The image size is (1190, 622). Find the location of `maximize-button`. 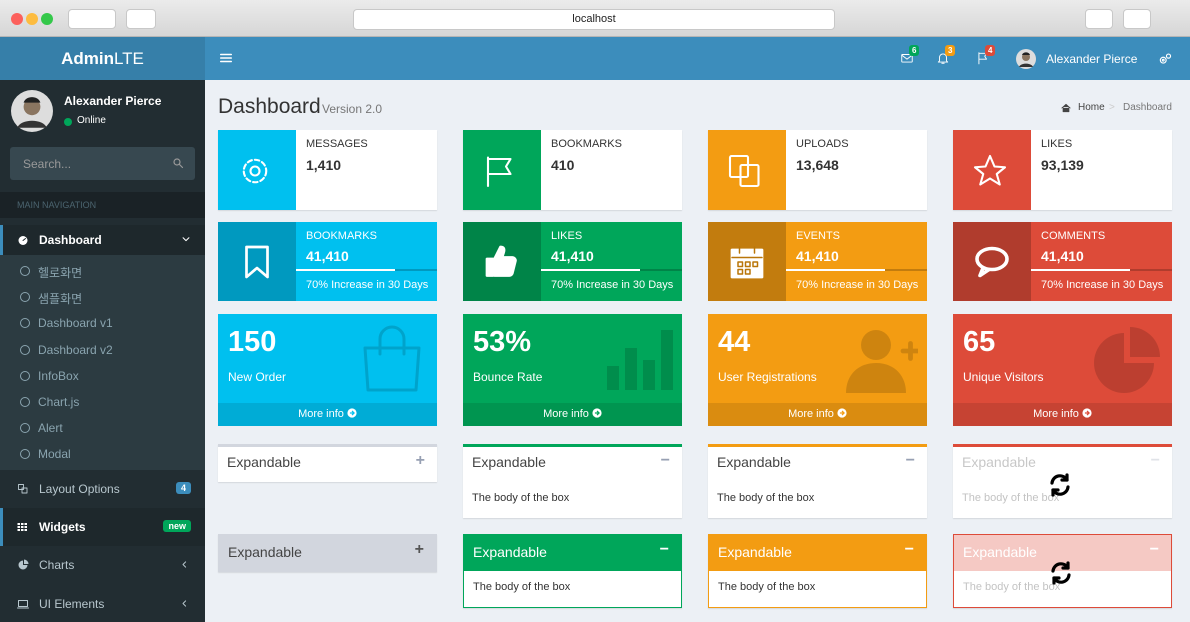

maximize-button is located at coordinates (47, 19).